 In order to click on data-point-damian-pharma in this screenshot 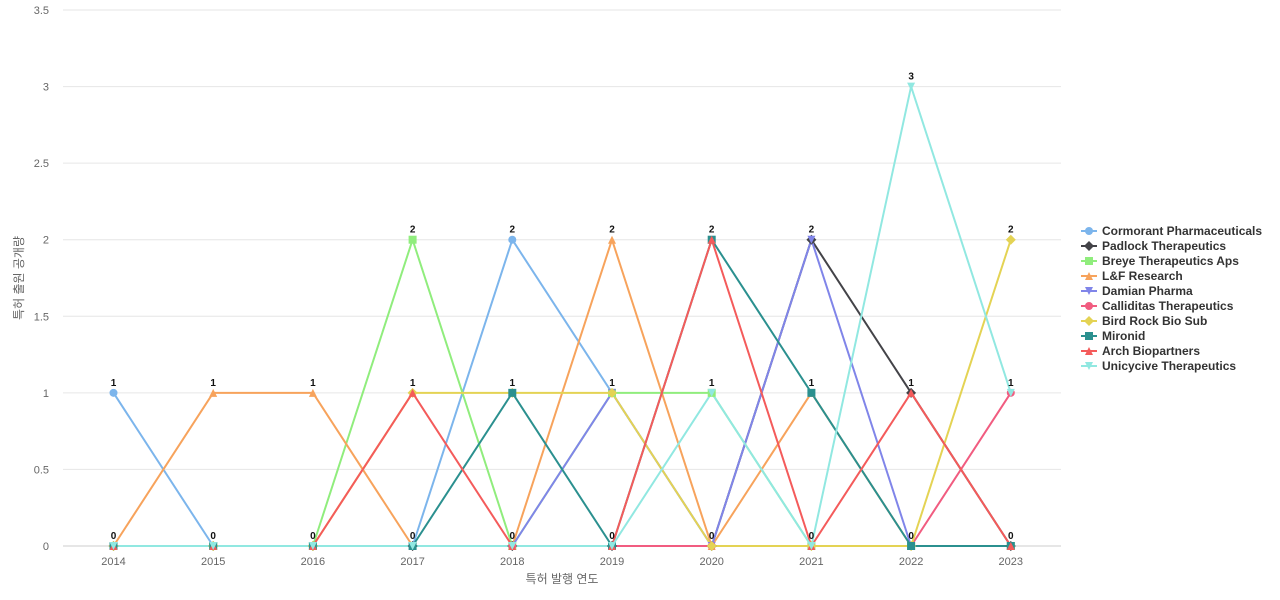, I will do `click(811, 239)`.